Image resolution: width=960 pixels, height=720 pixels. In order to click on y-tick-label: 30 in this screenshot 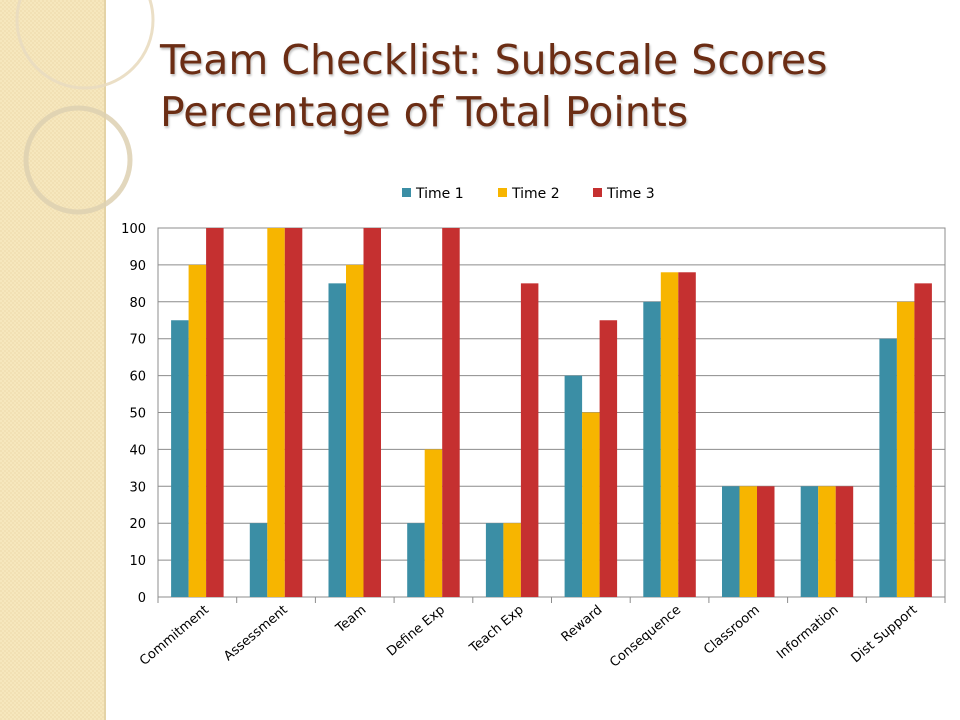, I will do `click(137, 487)`.